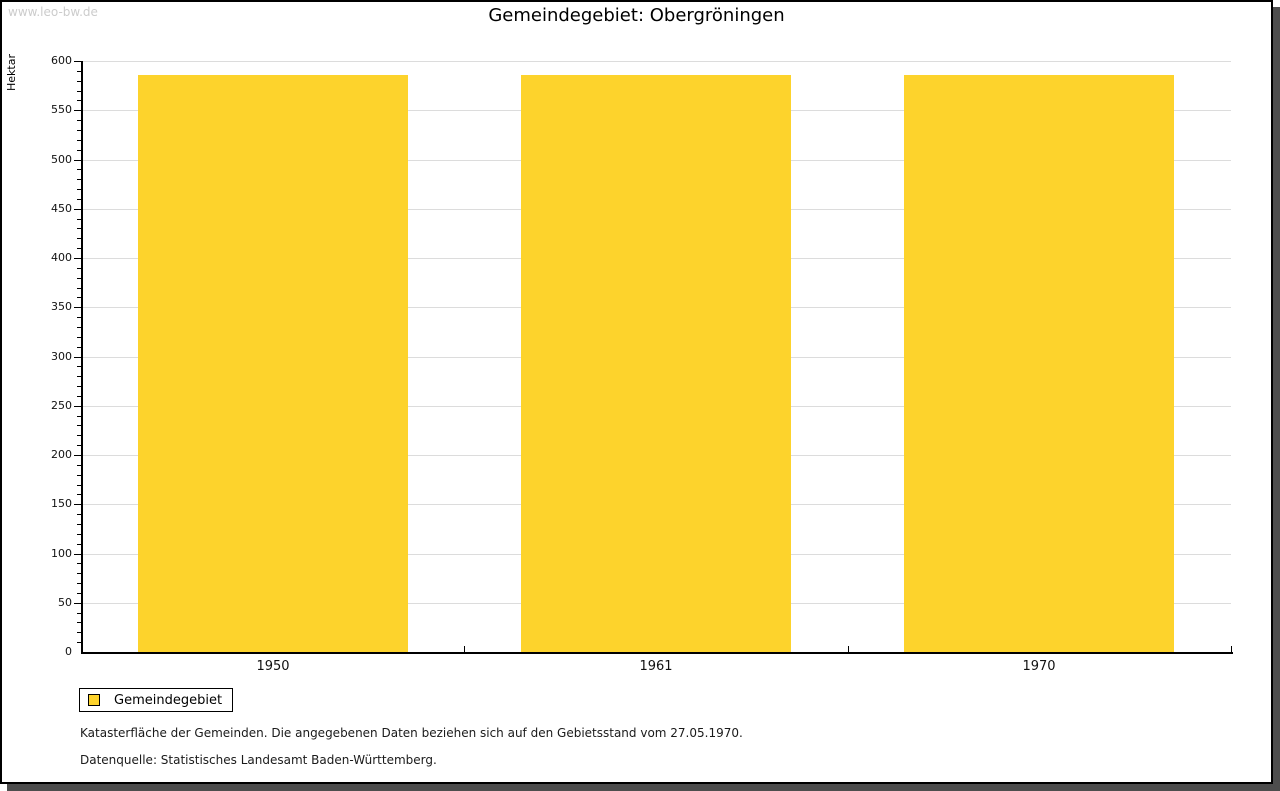  What do you see at coordinates (61, 257) in the screenshot?
I see `y-tick-label: 400` at bounding box center [61, 257].